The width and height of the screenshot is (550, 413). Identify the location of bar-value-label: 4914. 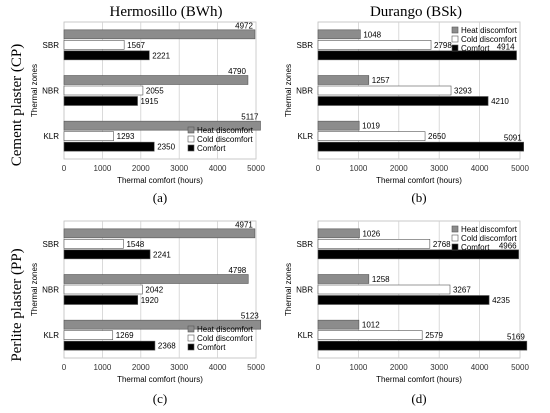
(506, 46).